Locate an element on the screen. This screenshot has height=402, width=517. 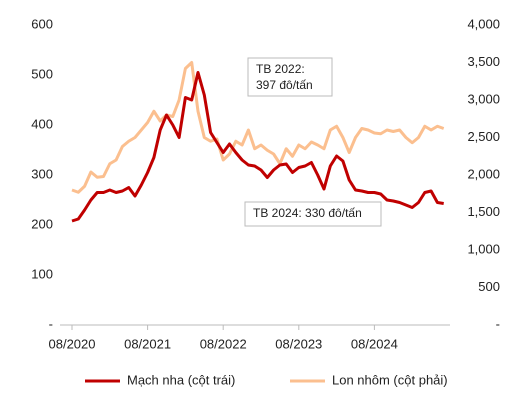
y-tick-label: 500 is located at coordinates (42, 73).